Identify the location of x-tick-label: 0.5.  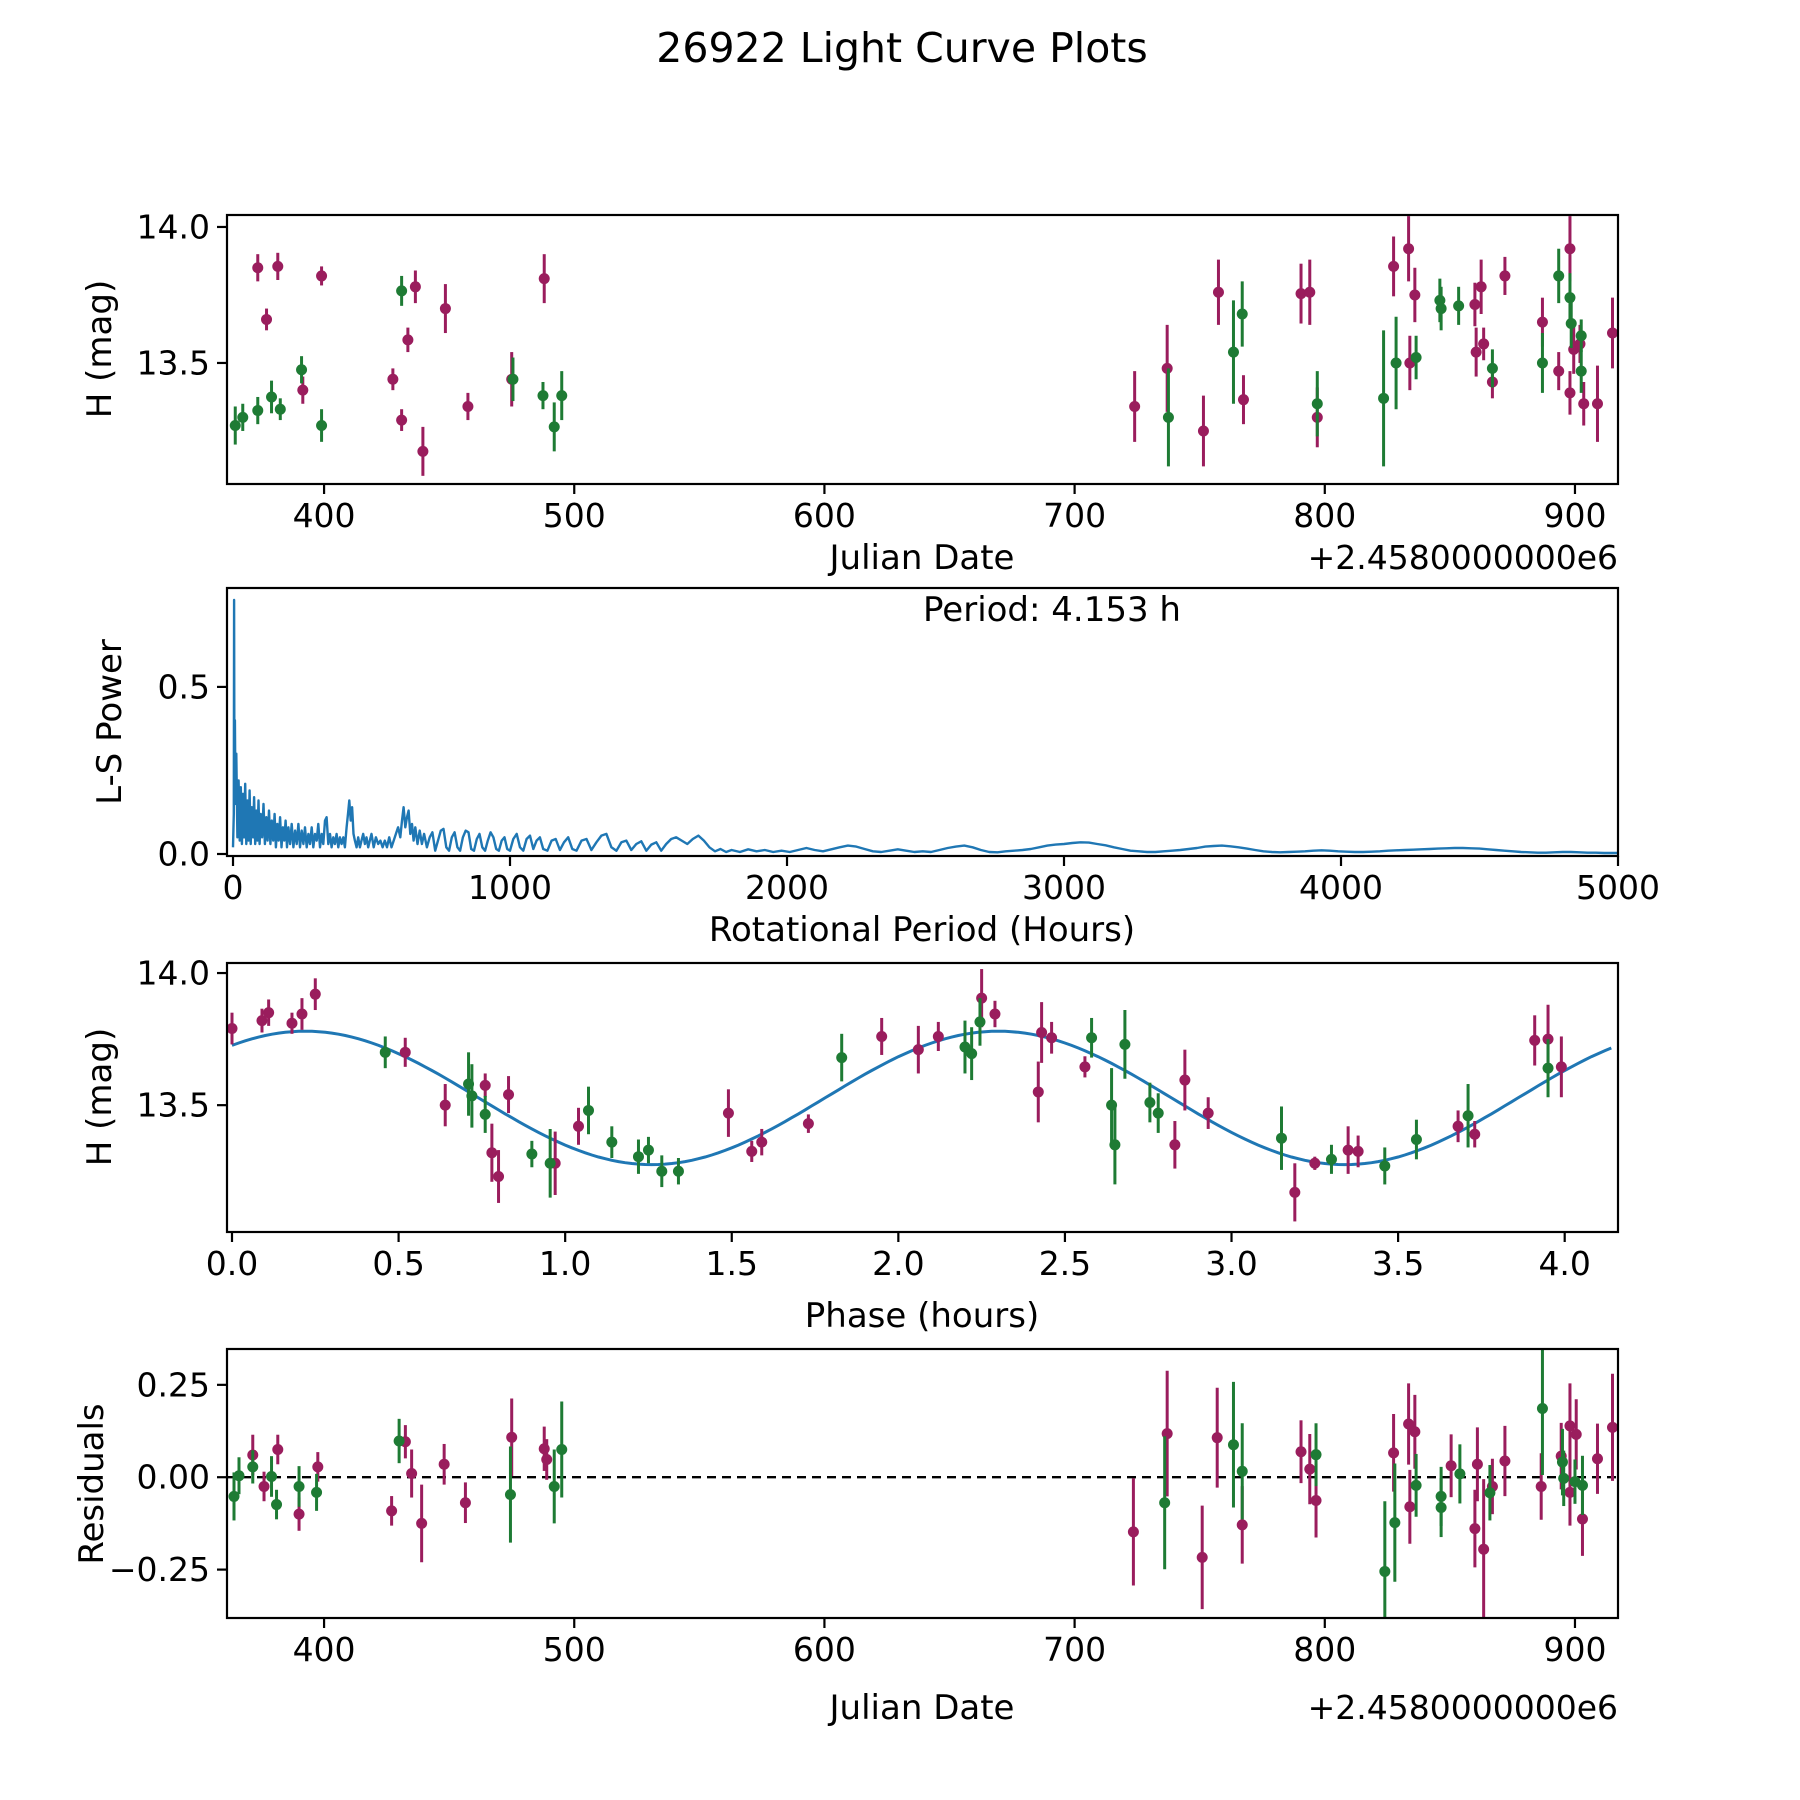
(398, 1263).